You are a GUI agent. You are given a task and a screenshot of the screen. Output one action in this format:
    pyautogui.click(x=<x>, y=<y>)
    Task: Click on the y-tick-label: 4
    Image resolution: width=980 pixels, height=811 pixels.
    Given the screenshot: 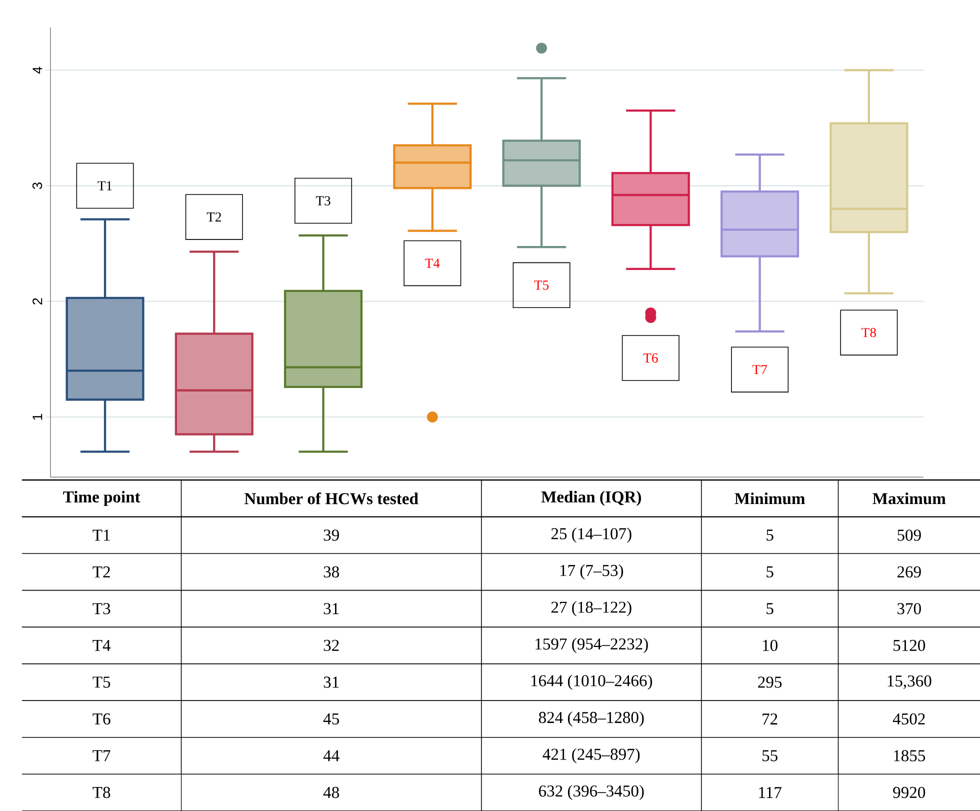 What is the action you would take?
    pyautogui.click(x=37, y=70)
    